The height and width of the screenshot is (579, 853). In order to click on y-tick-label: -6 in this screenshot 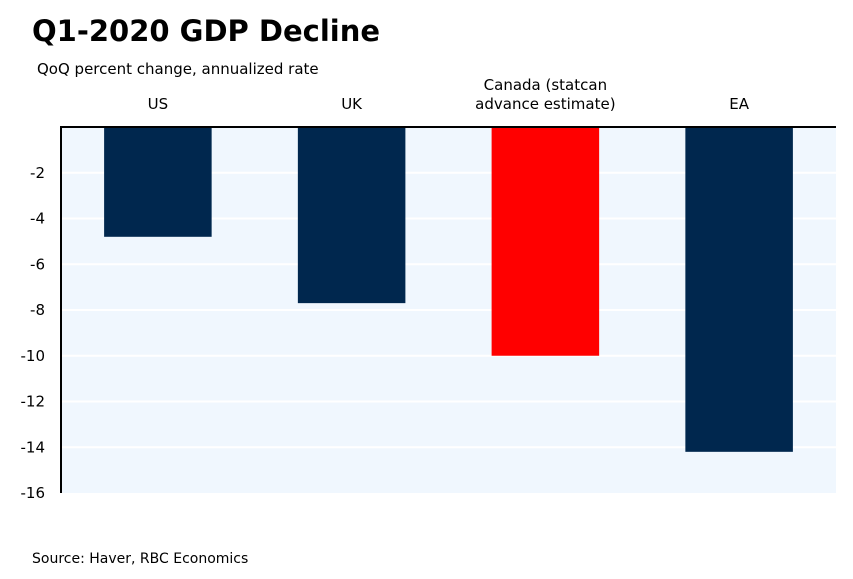, I will do `click(37, 264)`.